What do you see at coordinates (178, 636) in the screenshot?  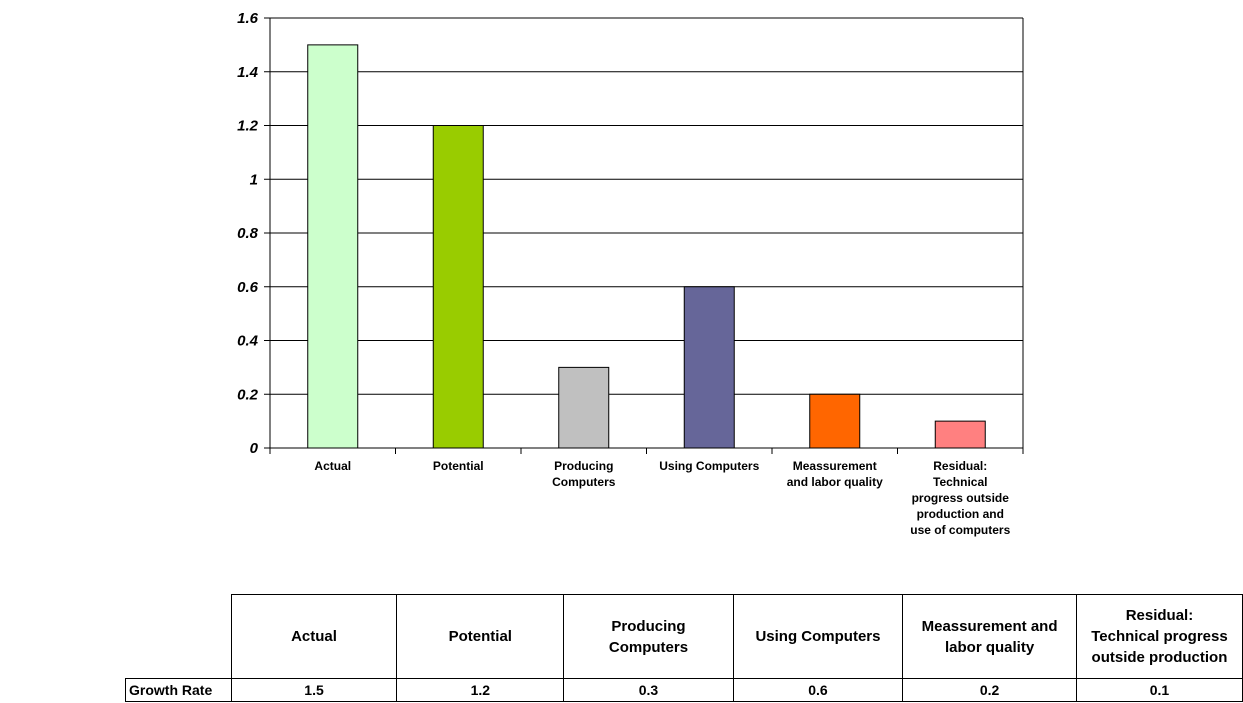 I see `table-corner-cell` at bounding box center [178, 636].